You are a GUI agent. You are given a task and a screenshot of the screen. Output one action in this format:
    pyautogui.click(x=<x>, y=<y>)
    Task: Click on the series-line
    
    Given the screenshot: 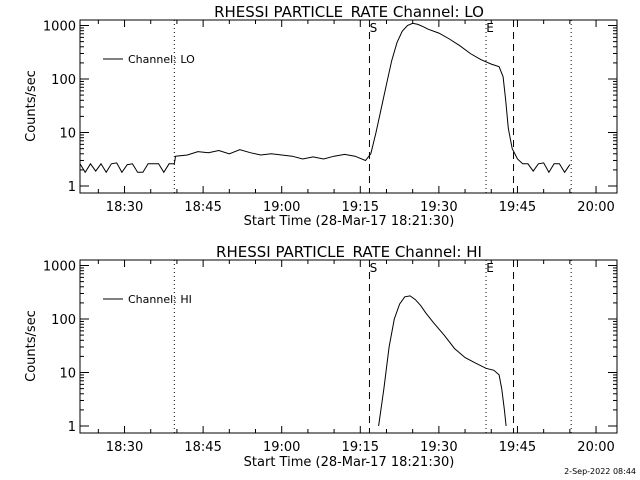 What is the action you would take?
    pyautogui.click(x=442, y=361)
    